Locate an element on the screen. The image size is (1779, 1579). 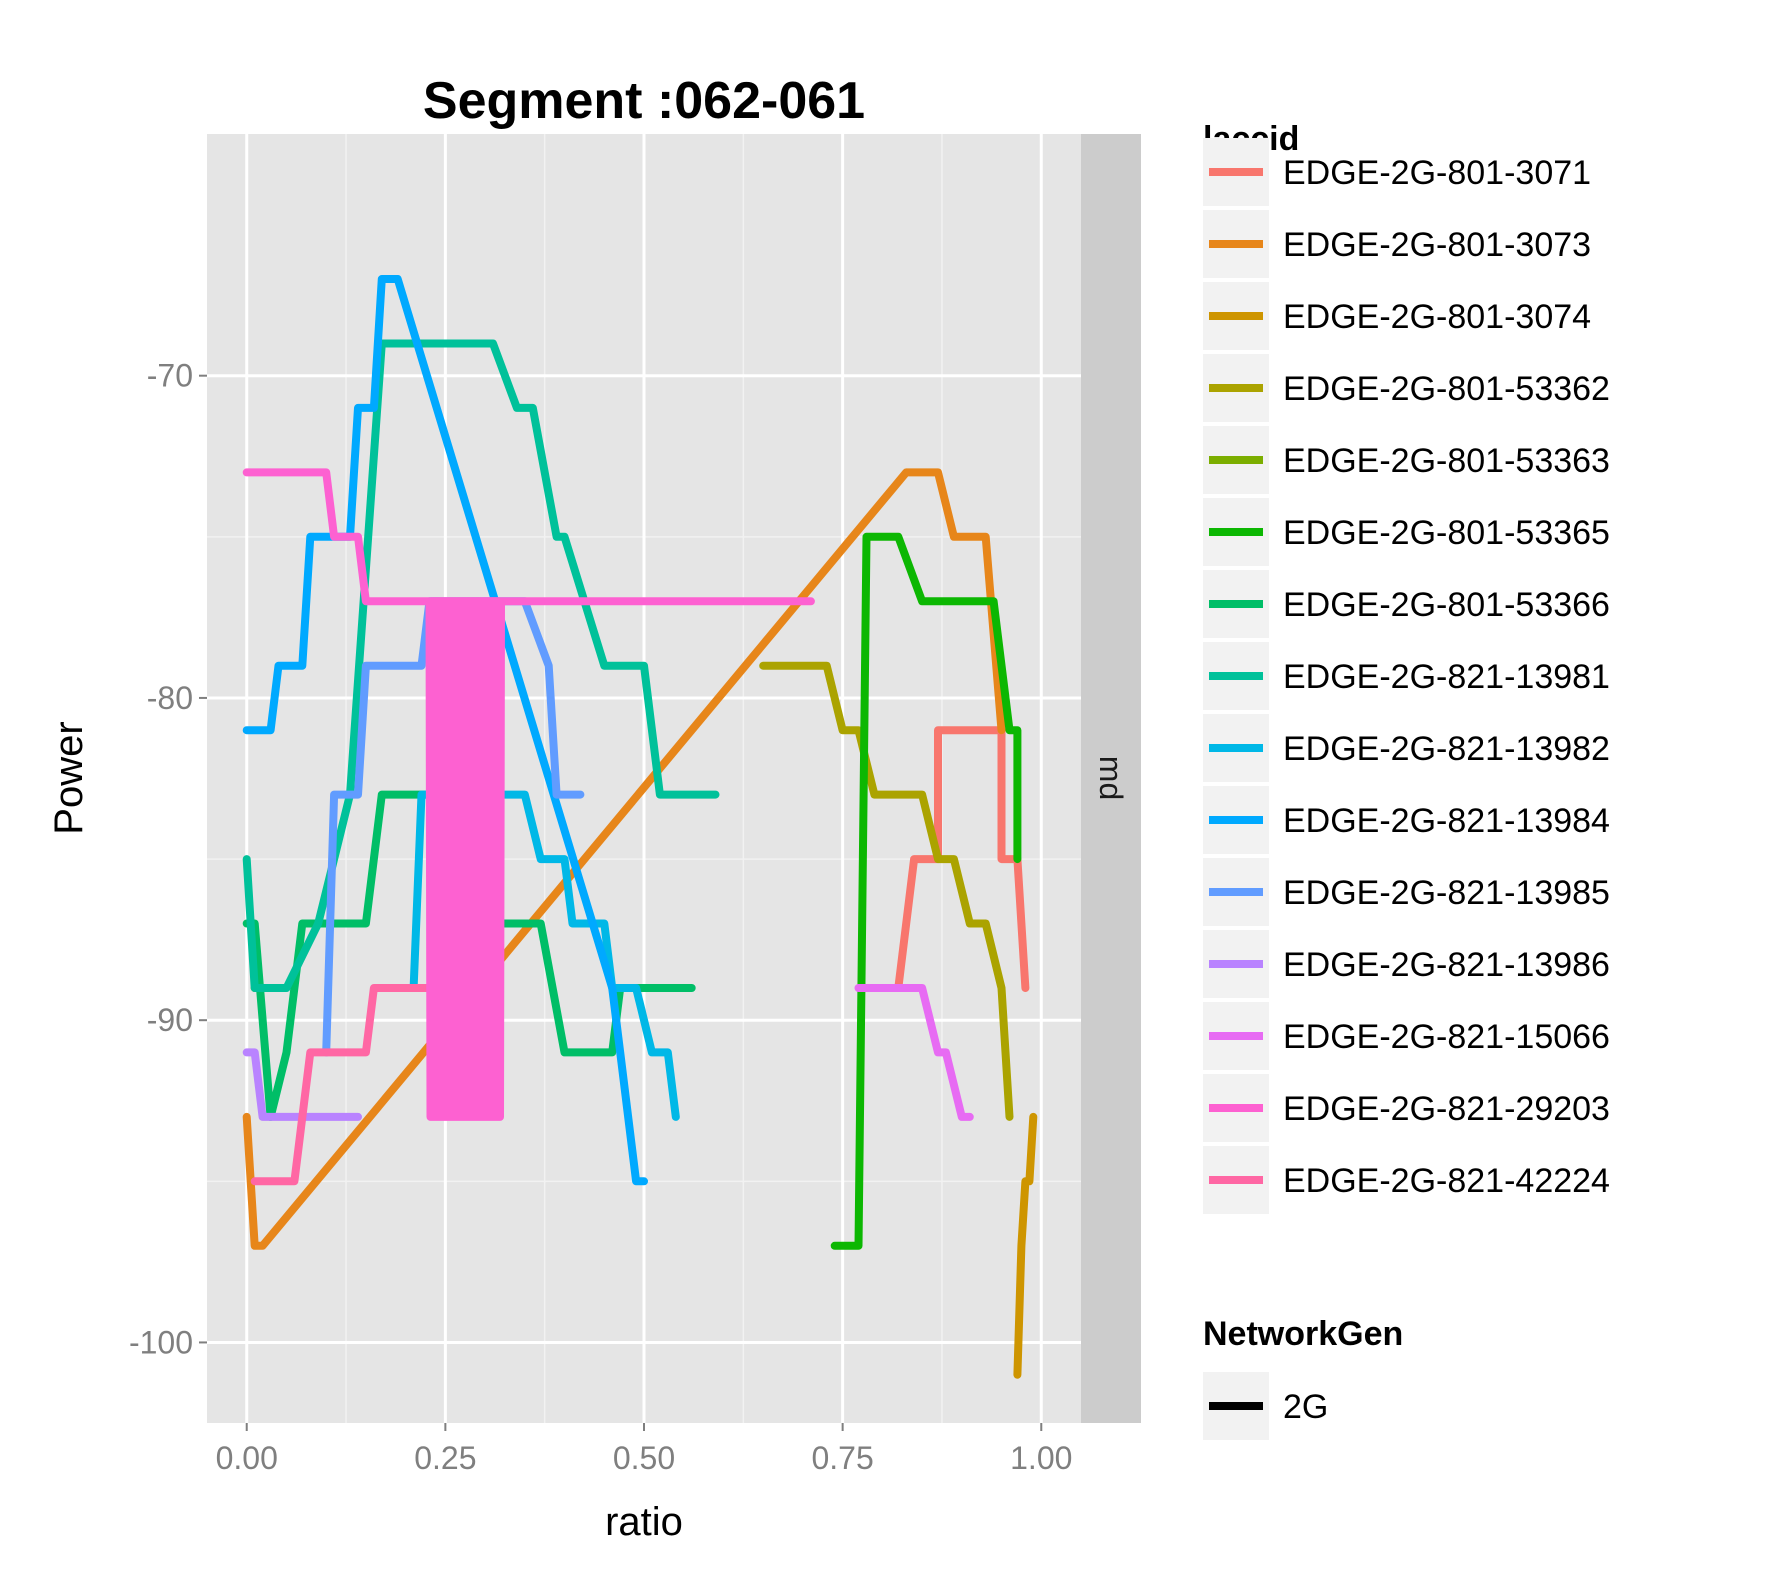
legend-label: EDGE-2G-821-13986 is located at coordinates (1446, 965).